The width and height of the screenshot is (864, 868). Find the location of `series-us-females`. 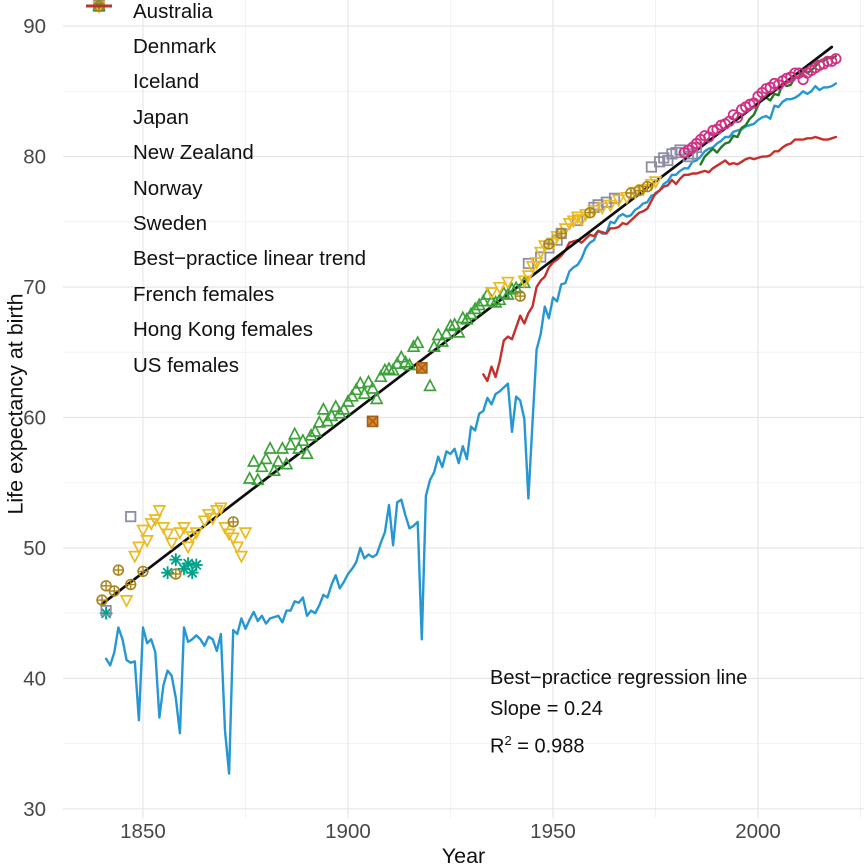

series-us-females is located at coordinates (660, 259).